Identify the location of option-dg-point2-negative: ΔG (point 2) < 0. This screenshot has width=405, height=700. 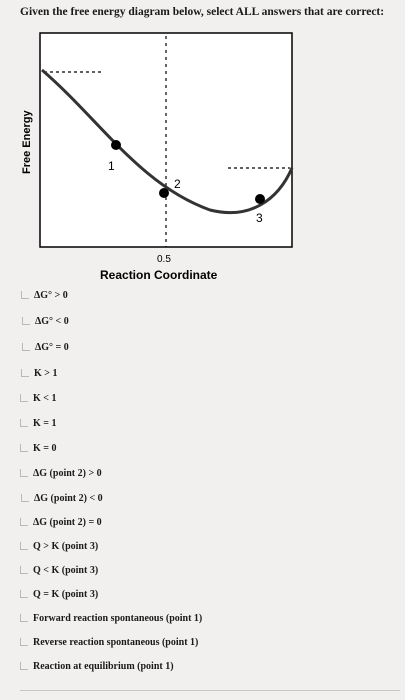
(62, 498).